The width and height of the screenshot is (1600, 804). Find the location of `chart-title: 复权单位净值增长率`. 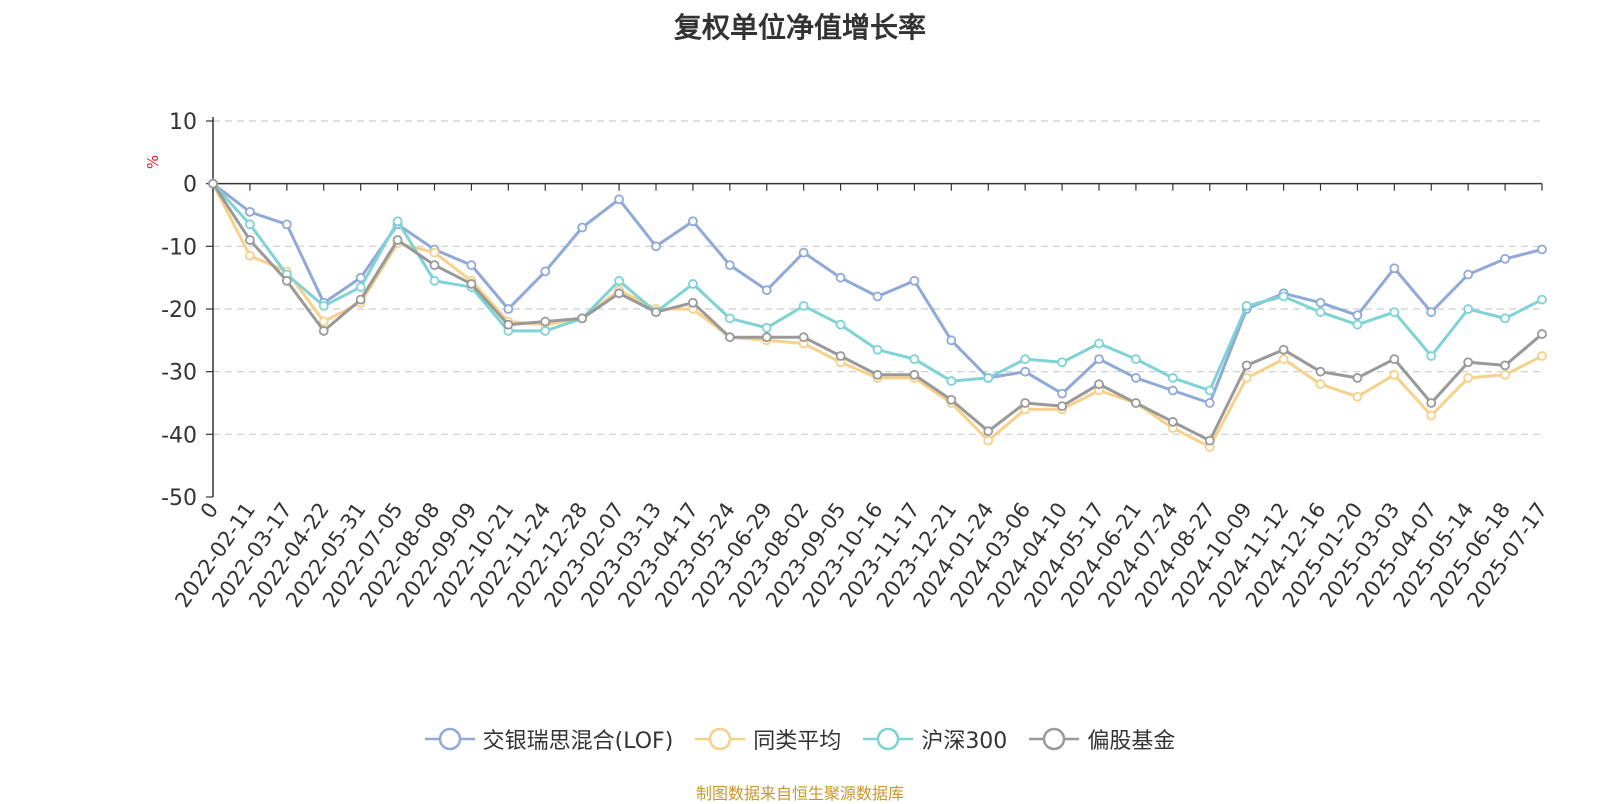

chart-title: 复权单位净值增长率 is located at coordinates (799, 27).